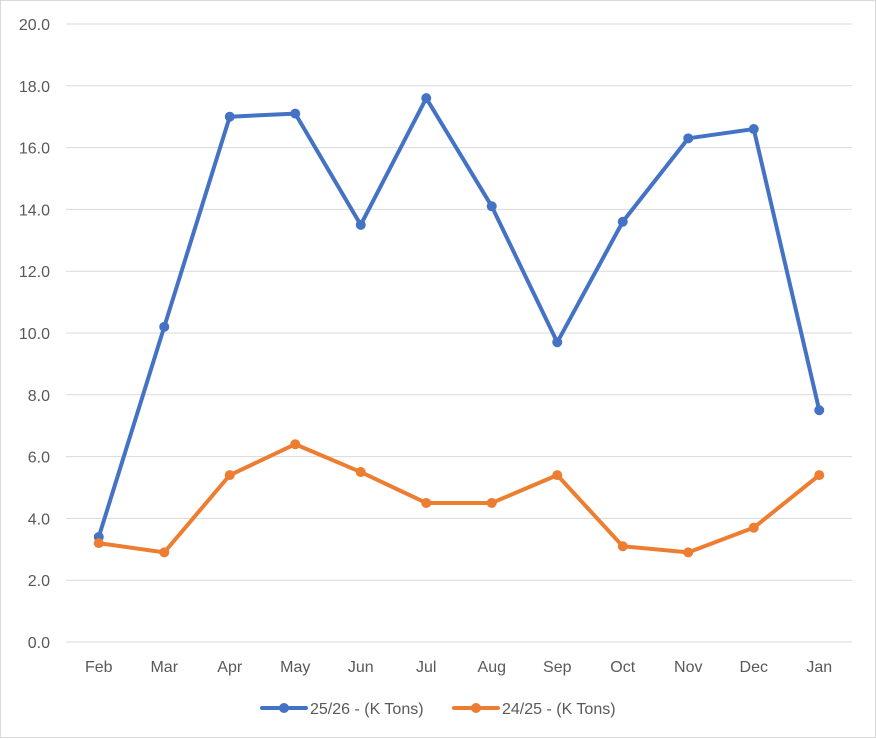 The width and height of the screenshot is (876, 739). What do you see at coordinates (34, 149) in the screenshot?
I see `y-tick-label: 16.0` at bounding box center [34, 149].